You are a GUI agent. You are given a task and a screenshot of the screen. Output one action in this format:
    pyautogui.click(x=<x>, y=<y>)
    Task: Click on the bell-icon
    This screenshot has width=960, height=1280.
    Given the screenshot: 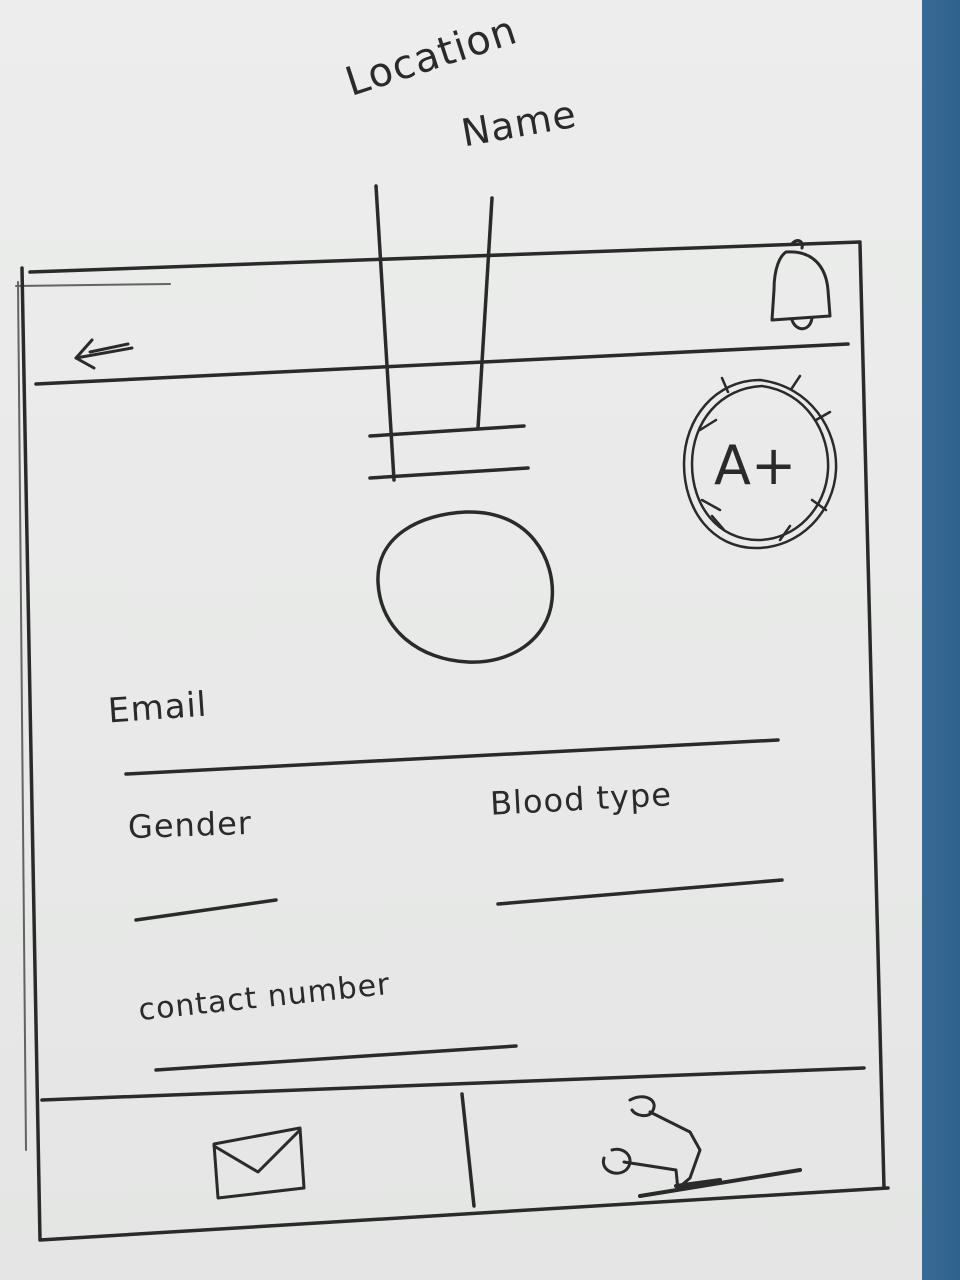 What is the action you would take?
    pyautogui.click(x=801, y=285)
    